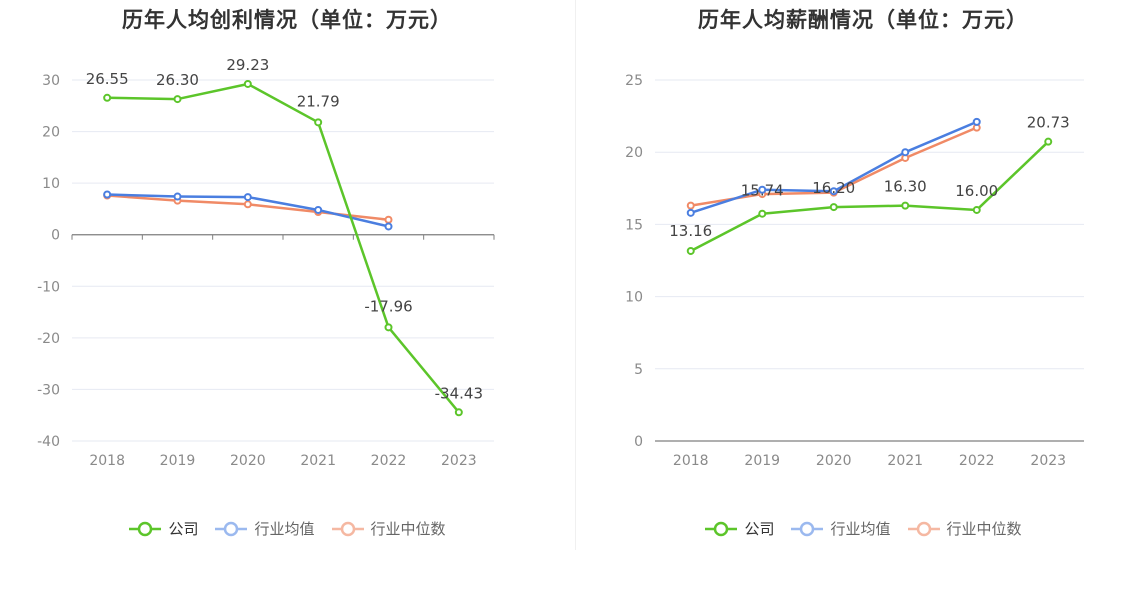  I want to click on data-label: 16.00, so click(976, 191).